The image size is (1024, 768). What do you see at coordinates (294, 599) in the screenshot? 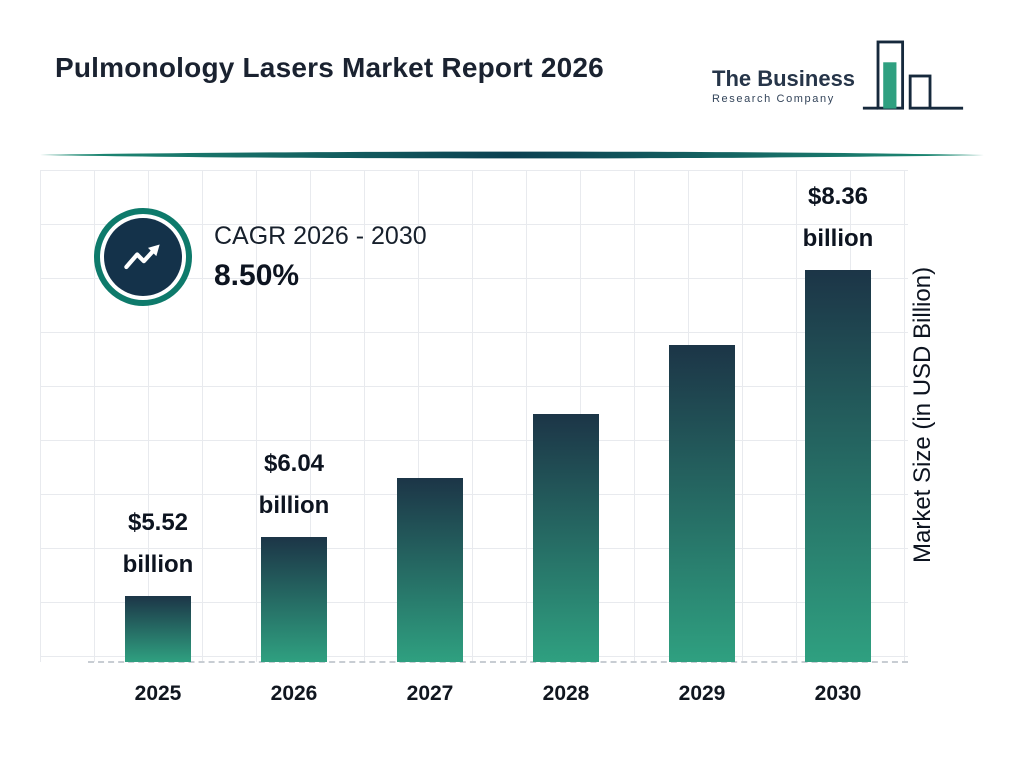
I see `bar-2026` at bounding box center [294, 599].